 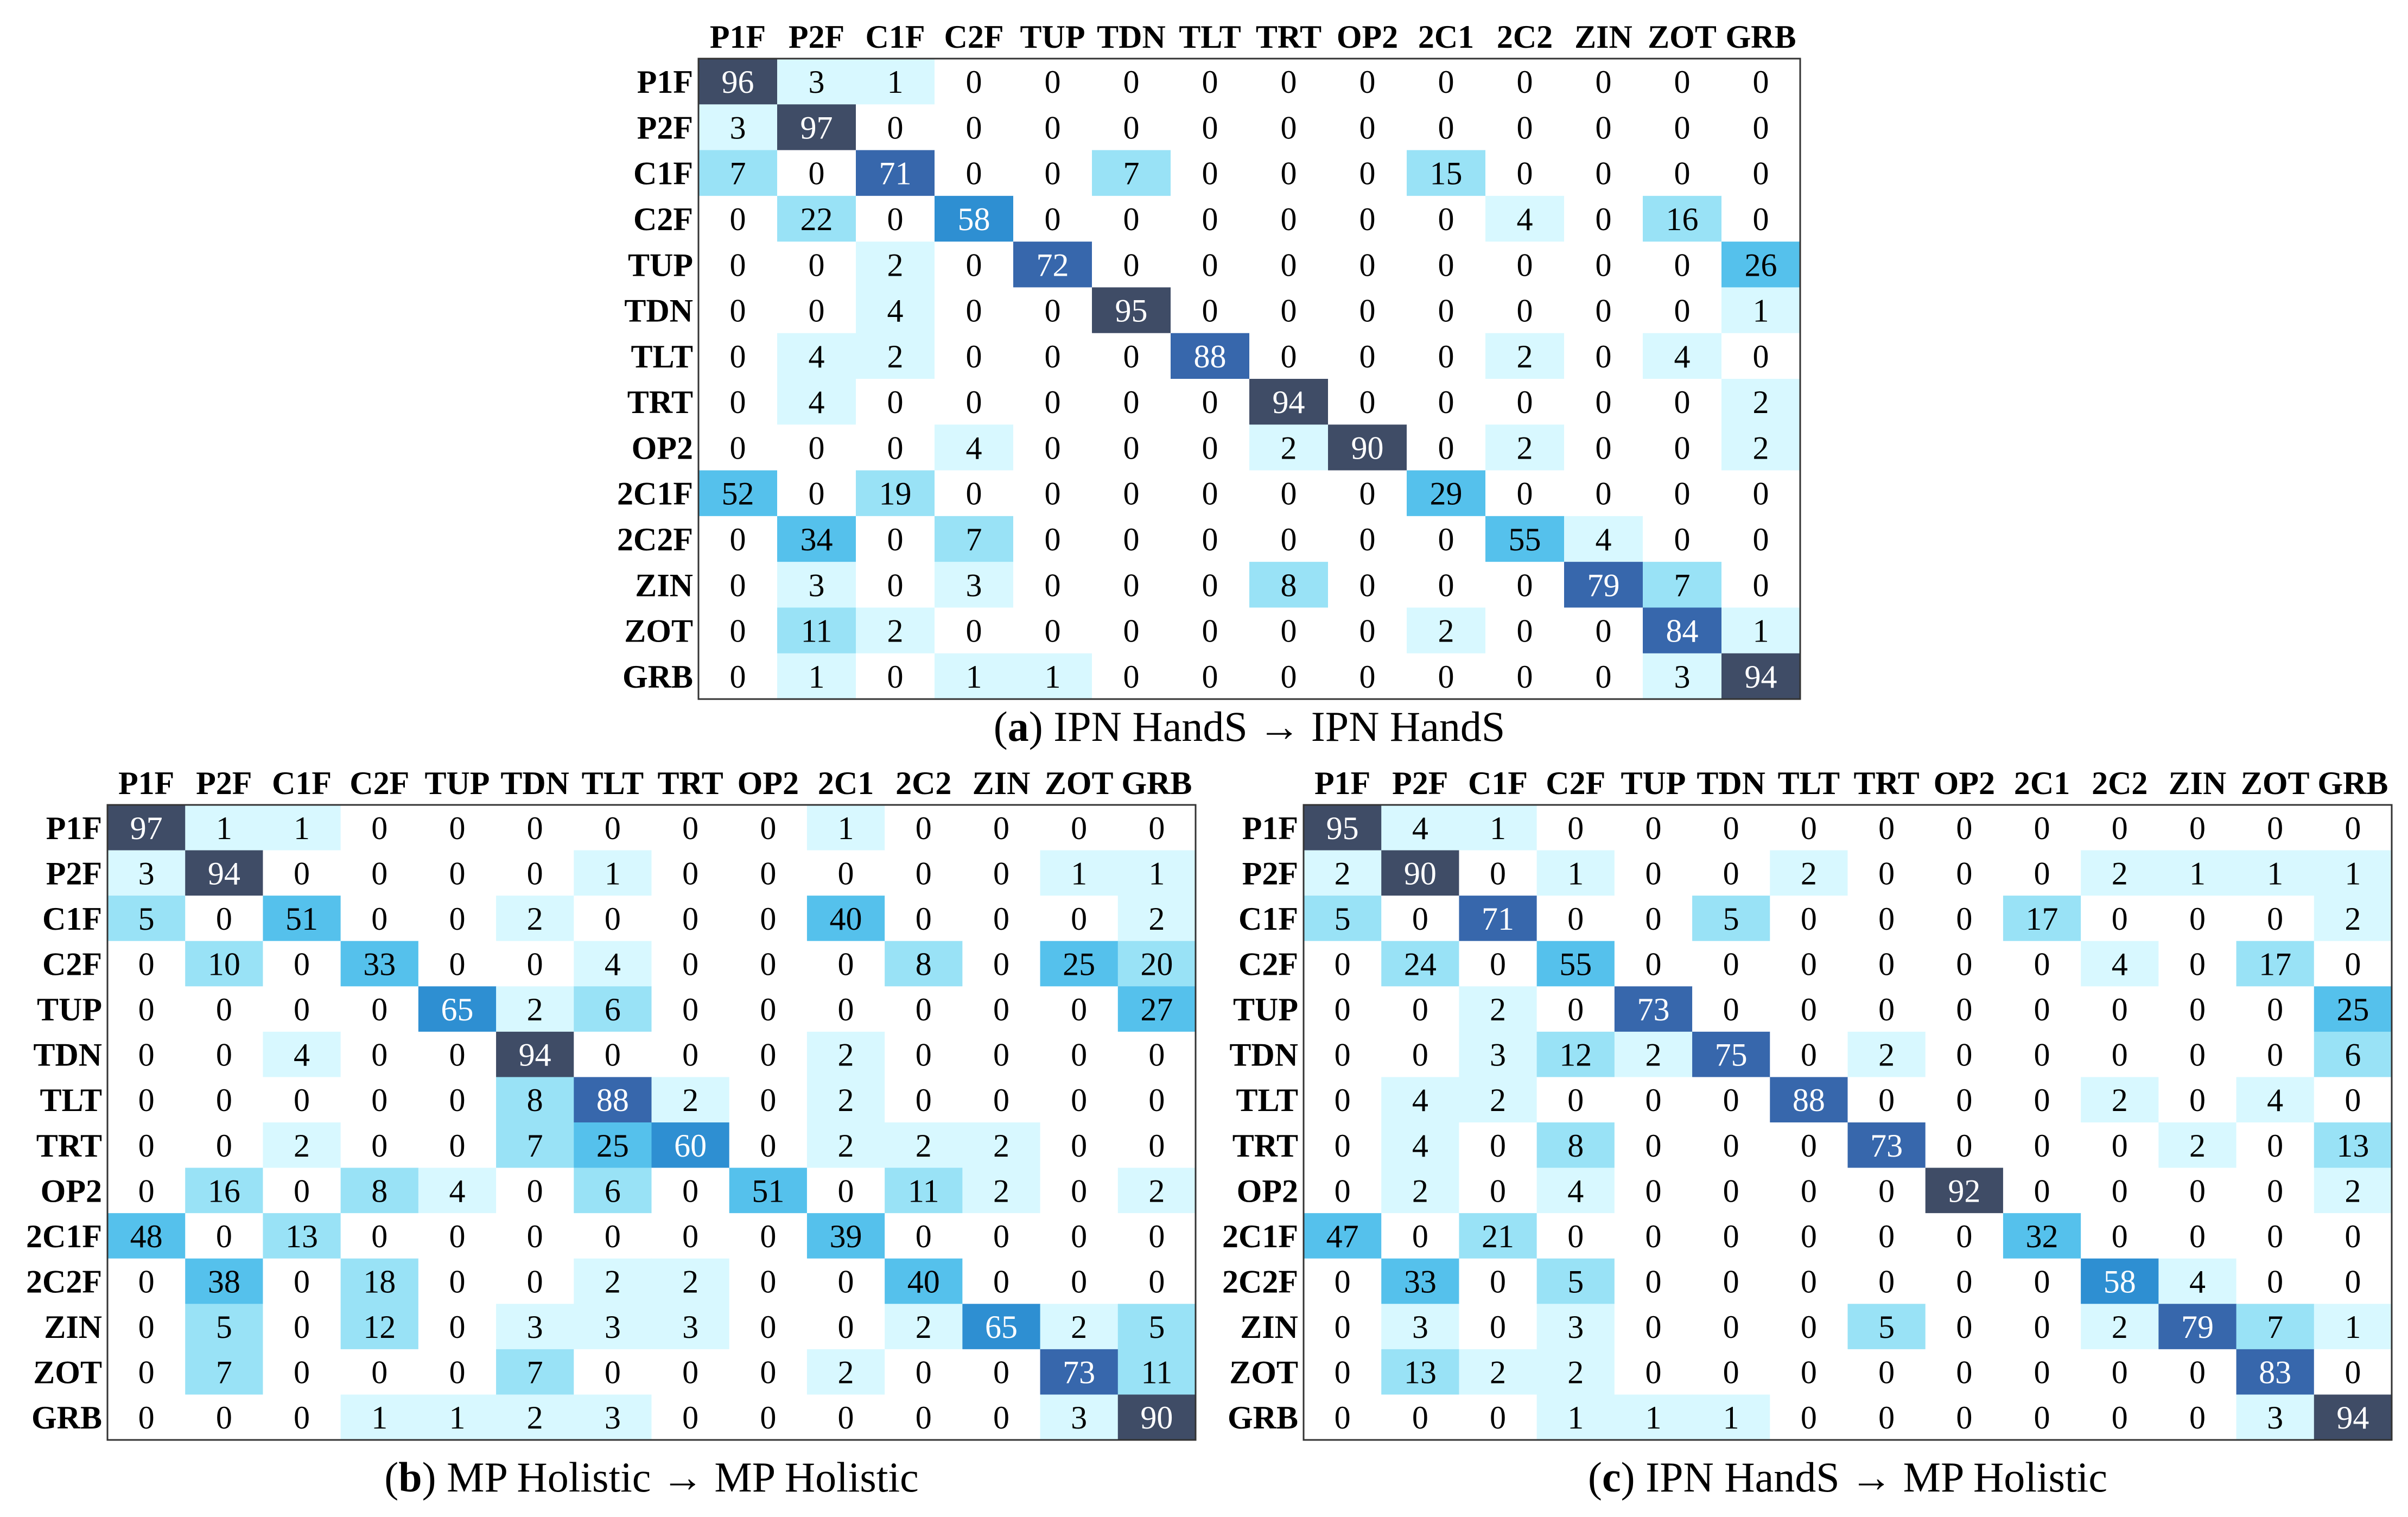 I want to click on panel-caption: (b) MP Holistic → MP Holistic, so click(x=651, y=1477).